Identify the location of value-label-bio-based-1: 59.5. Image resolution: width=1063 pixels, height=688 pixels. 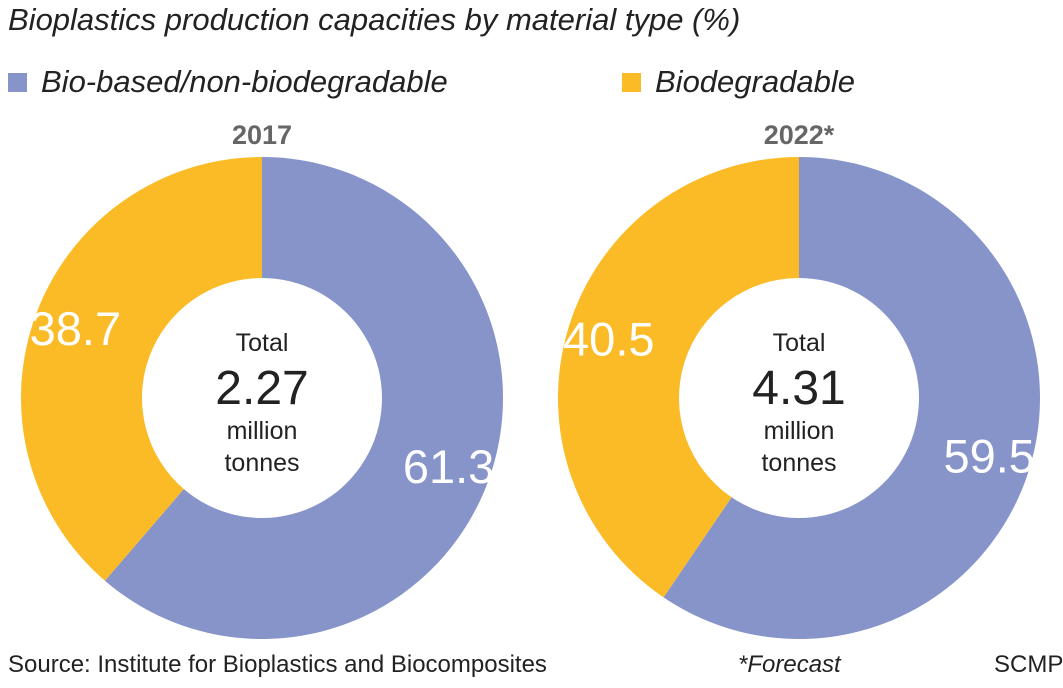
(988, 456).